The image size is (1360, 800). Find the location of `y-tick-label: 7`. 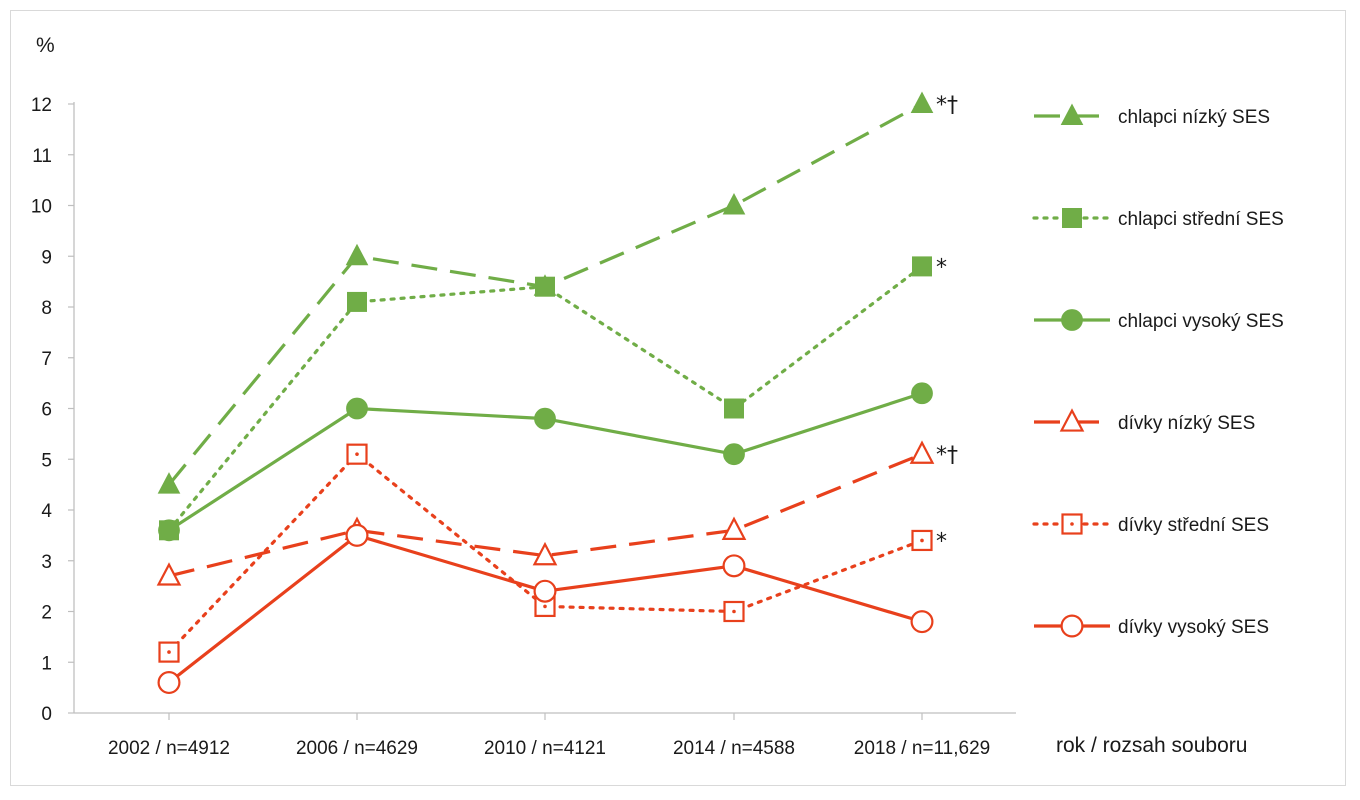

y-tick-label: 7 is located at coordinates (46, 359).